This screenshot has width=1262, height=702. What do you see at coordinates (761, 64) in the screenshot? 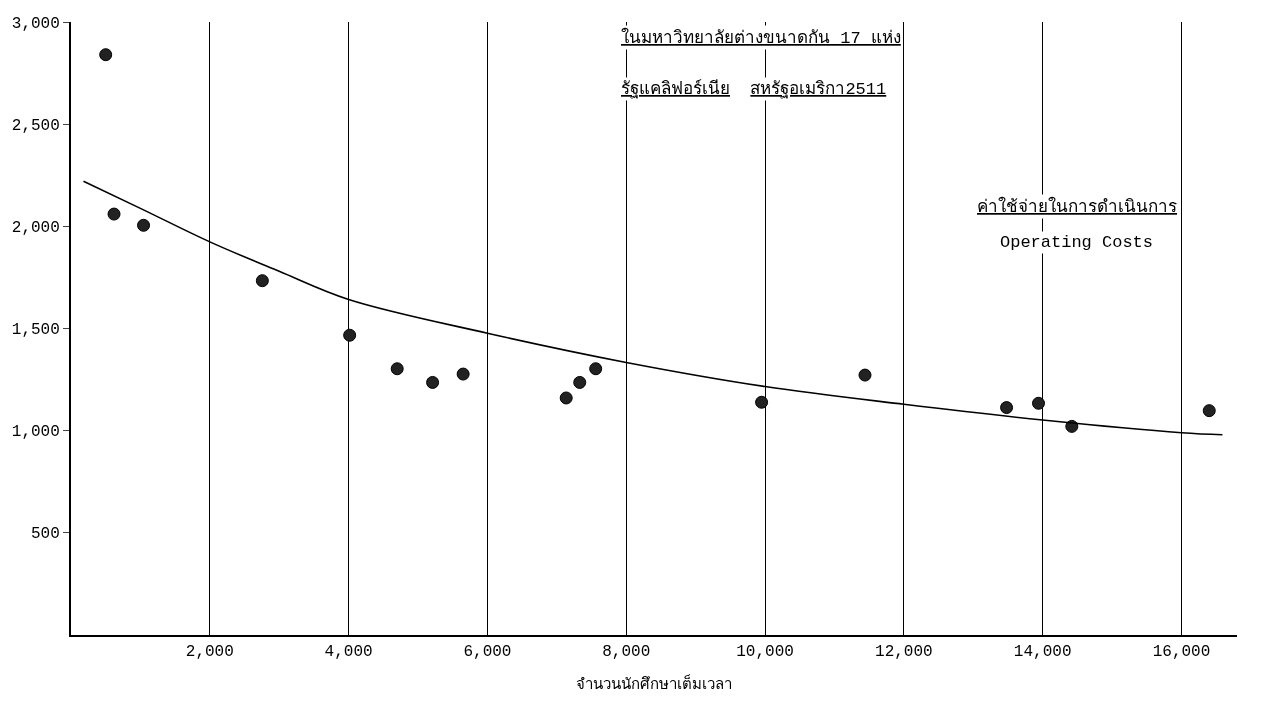
I see `chart-title: ในมหาวิทยาลัยต่างขนาดกัน 17 แห่ง รัฐแคลิฟอร์เนีย สหรัฐอเมริกา2511` at bounding box center [761, 64].